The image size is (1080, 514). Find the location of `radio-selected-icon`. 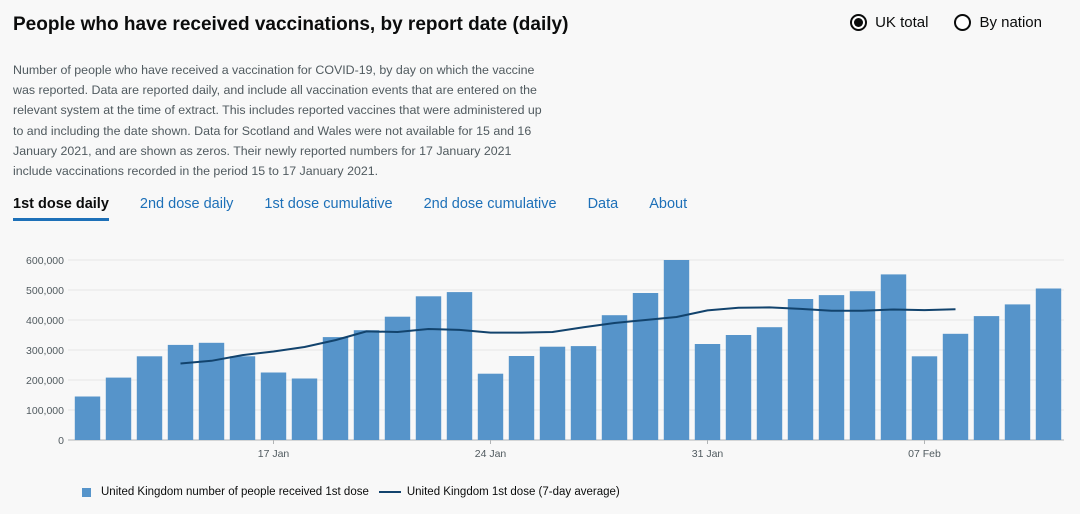

radio-selected-icon is located at coordinates (859, 22).